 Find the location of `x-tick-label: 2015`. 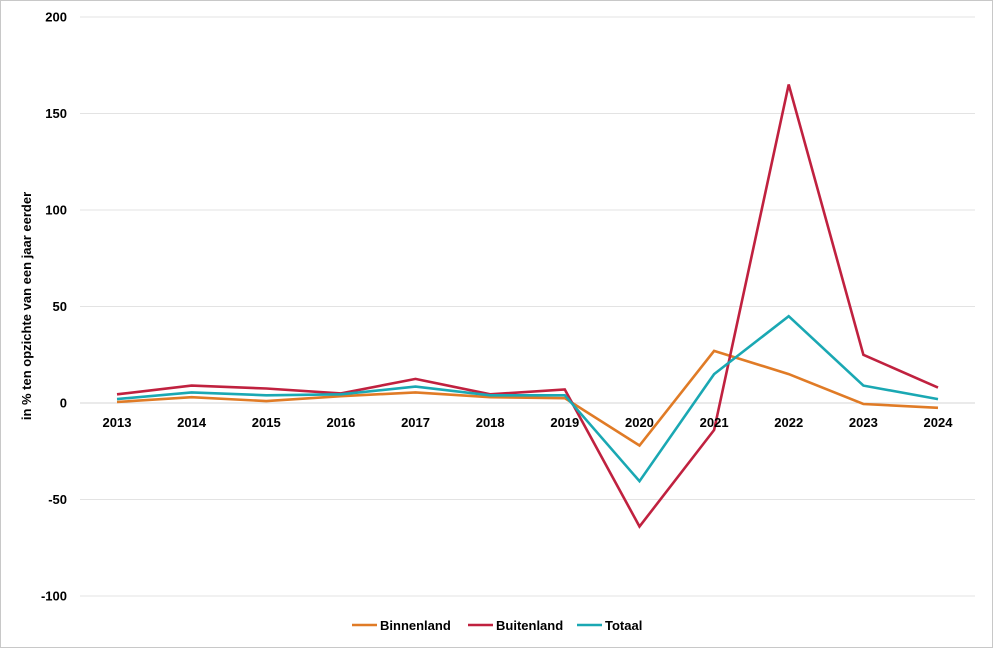

x-tick-label: 2015 is located at coordinates (266, 422).